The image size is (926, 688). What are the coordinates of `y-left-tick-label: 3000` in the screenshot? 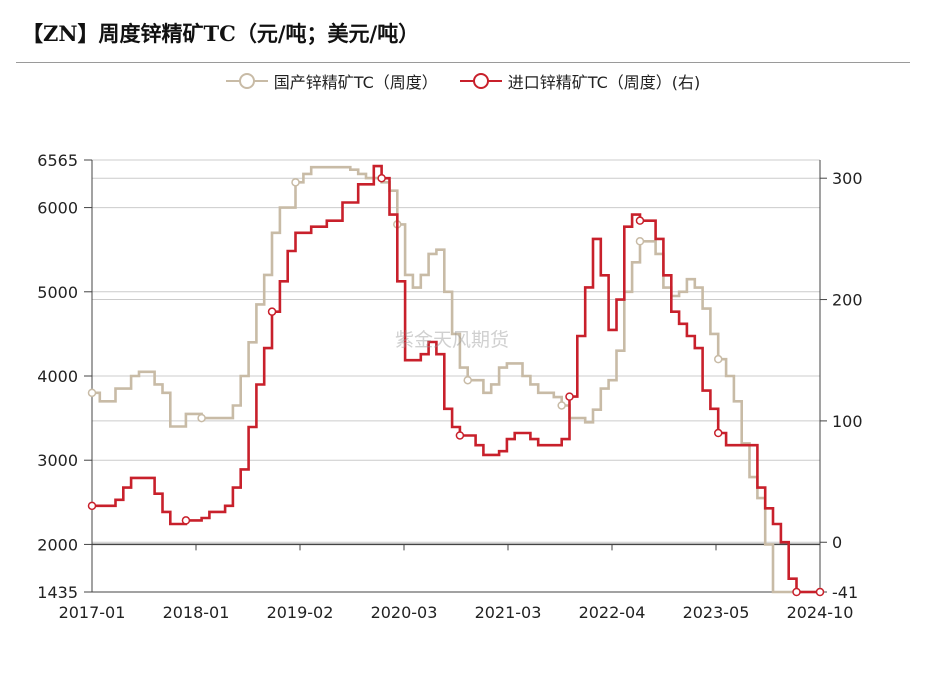 It's located at (57, 460).